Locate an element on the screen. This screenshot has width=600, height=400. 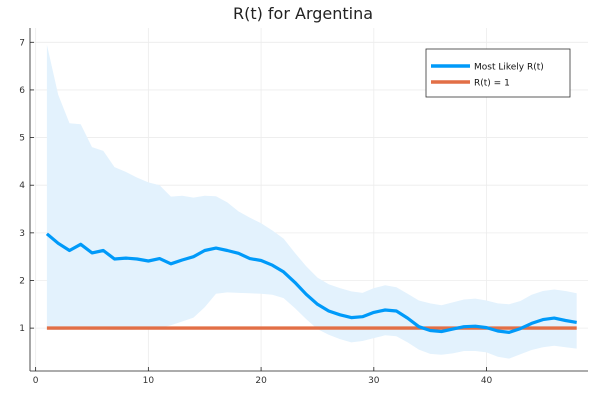
y-tick-label: 6 is located at coordinates (22, 91).